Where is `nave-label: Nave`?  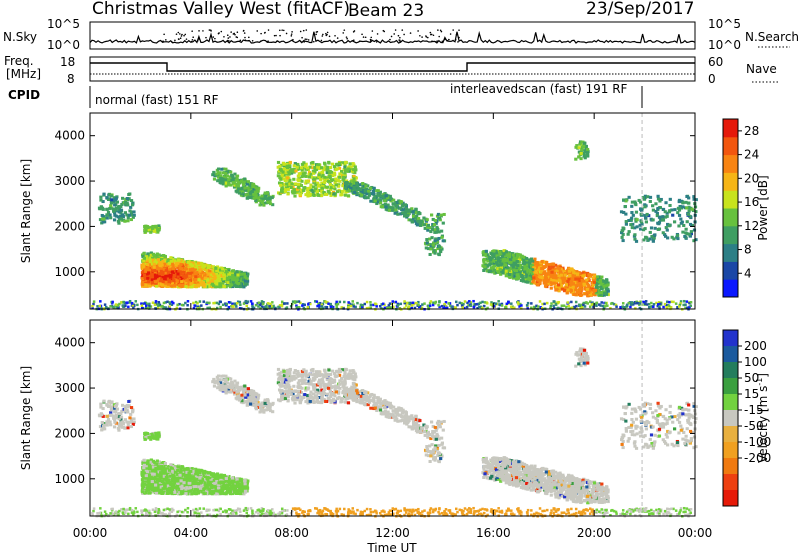 nave-label: Nave is located at coordinates (761, 69).